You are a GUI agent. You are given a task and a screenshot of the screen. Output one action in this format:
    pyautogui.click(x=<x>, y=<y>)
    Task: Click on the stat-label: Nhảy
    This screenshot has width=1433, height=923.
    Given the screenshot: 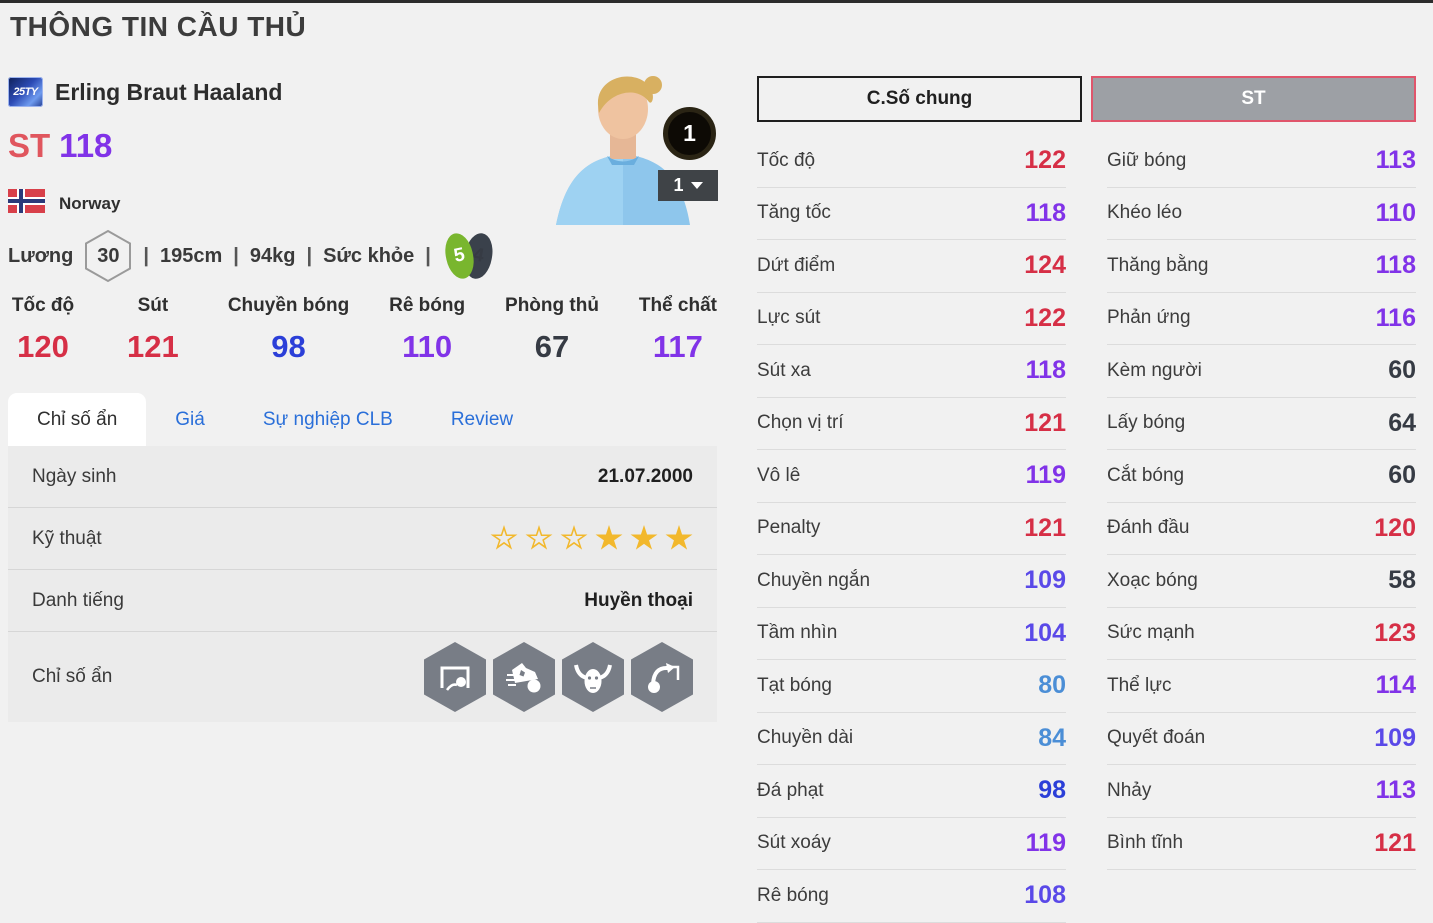 What is the action you would take?
    pyautogui.click(x=1129, y=790)
    